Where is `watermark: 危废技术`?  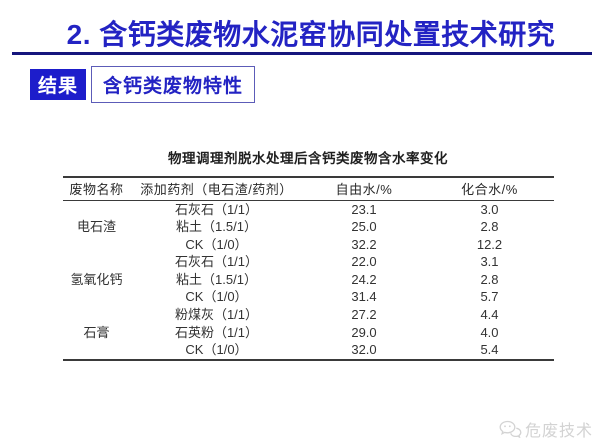 watermark: 危废技术 is located at coordinates (546, 429).